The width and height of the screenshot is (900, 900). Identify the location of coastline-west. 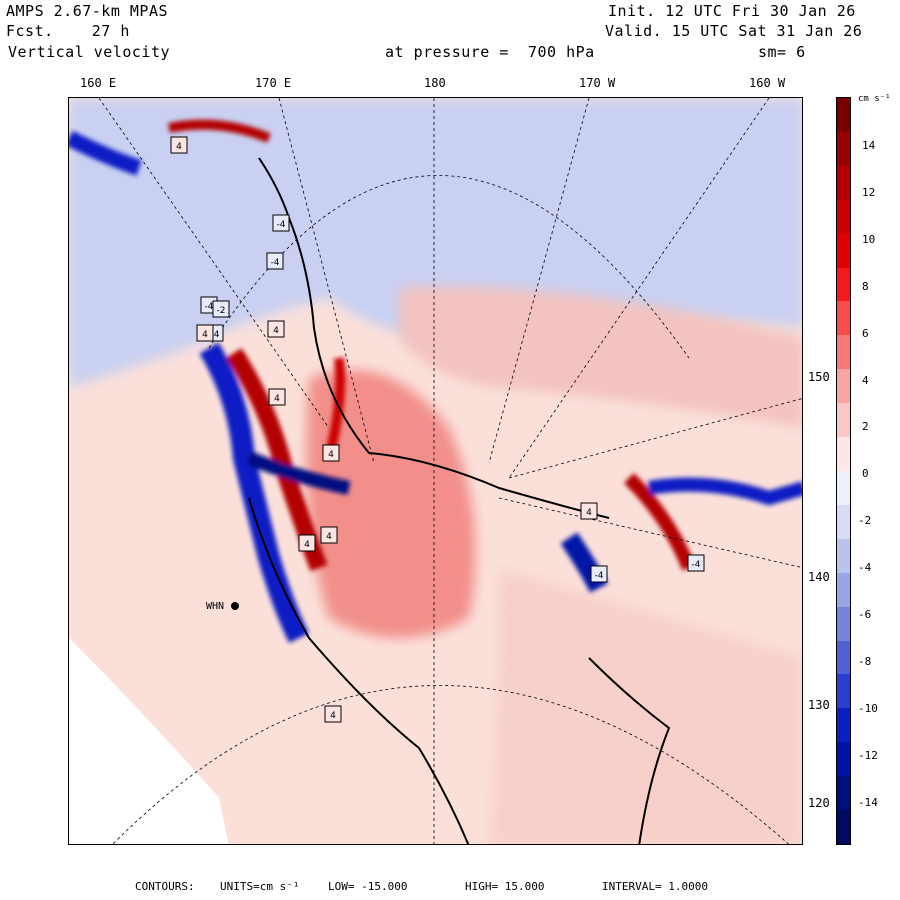
(359, 670).